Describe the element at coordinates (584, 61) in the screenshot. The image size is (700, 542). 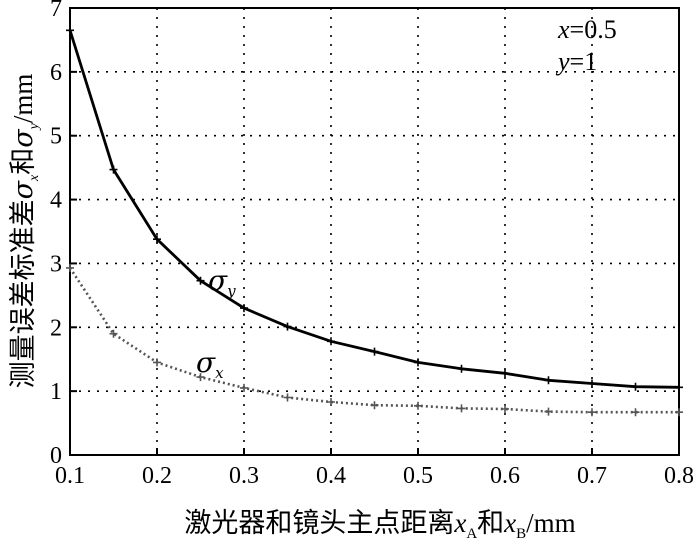
I see `annotation-y-value: =1` at that location.